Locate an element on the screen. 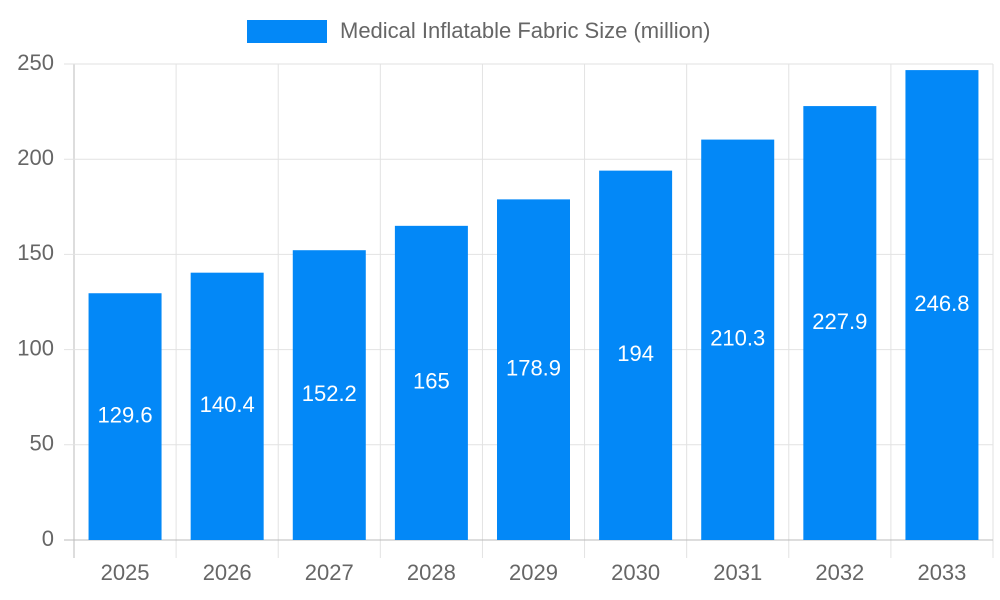 The height and width of the screenshot is (600, 1000). x-tick-label: 2025 is located at coordinates (125, 572).